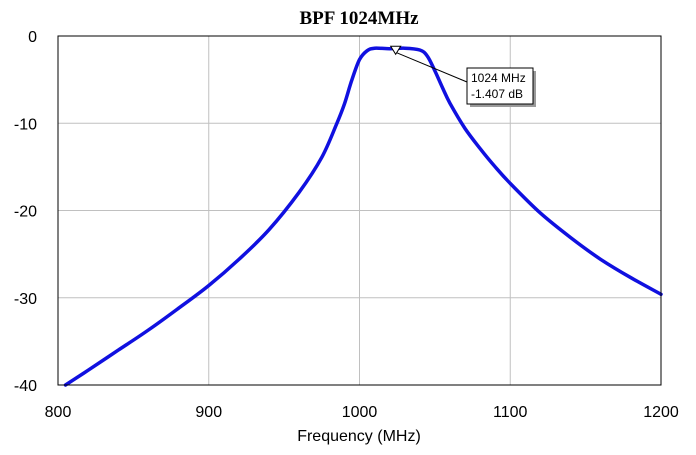 This screenshot has width=696, height=455. I want to click on marker: 1024 MHz -1.407 dB, so click(462, 76).